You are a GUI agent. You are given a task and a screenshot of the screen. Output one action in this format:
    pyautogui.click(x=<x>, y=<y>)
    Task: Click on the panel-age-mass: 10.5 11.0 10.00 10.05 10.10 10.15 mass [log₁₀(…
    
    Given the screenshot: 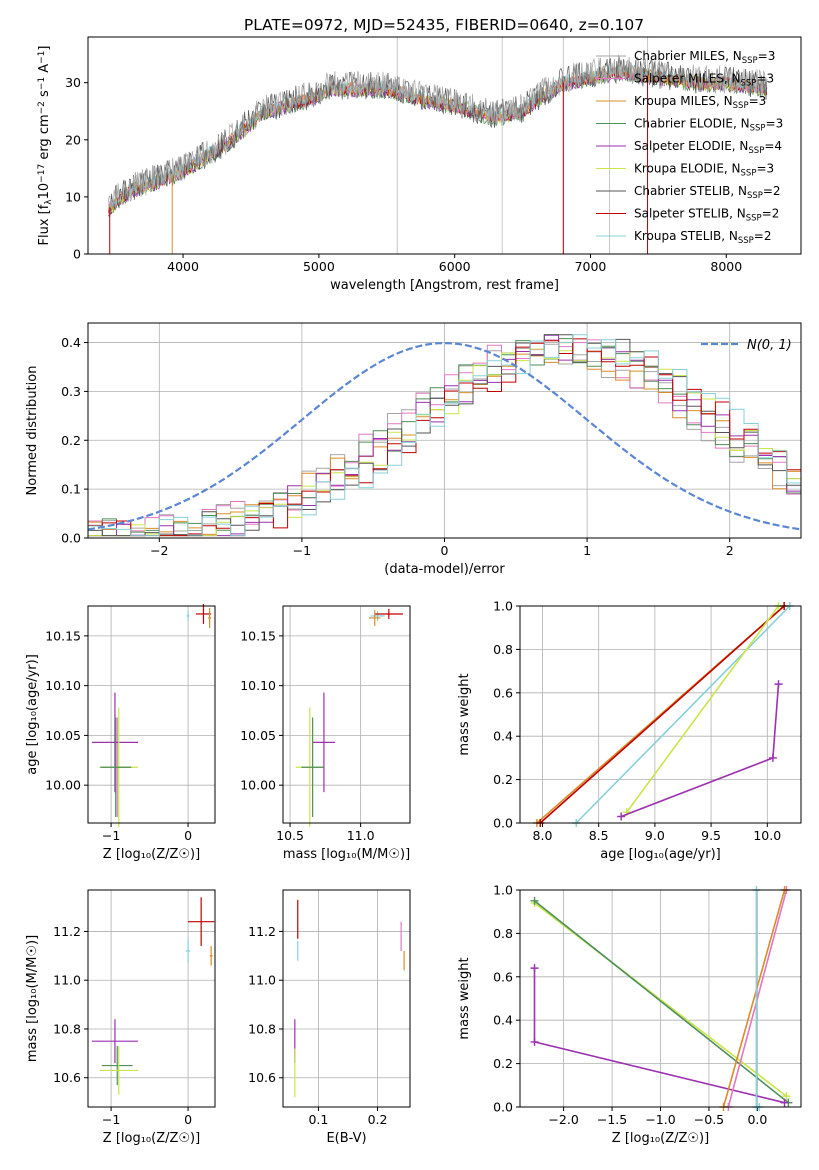 What is the action you would take?
    pyautogui.click(x=325, y=733)
    